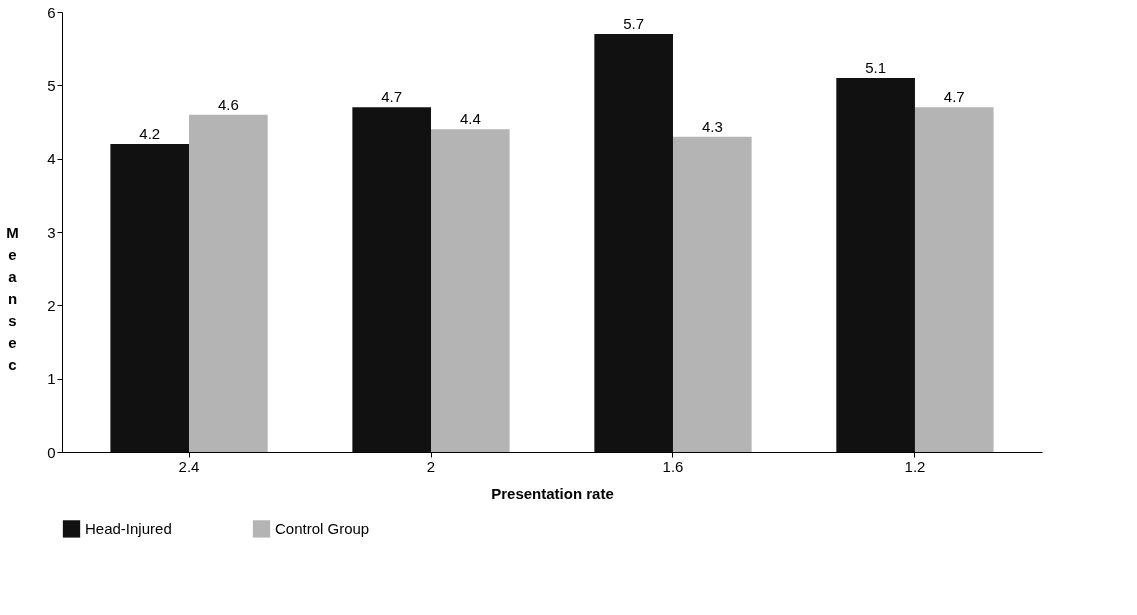 The width and height of the screenshot is (1137, 615). What do you see at coordinates (876, 67) in the screenshot?
I see `data-label: 5.1` at bounding box center [876, 67].